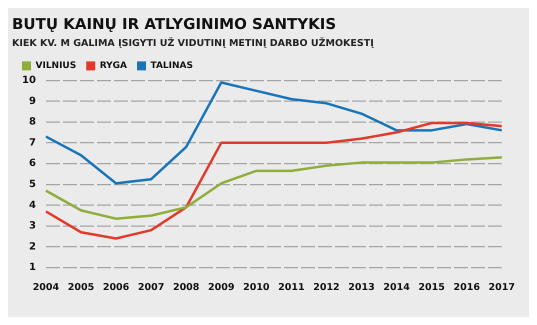 Image resolution: width=537 pixels, height=325 pixels. Describe the element at coordinates (114, 66) in the screenshot. I see `legend-label: RYGA` at that location.